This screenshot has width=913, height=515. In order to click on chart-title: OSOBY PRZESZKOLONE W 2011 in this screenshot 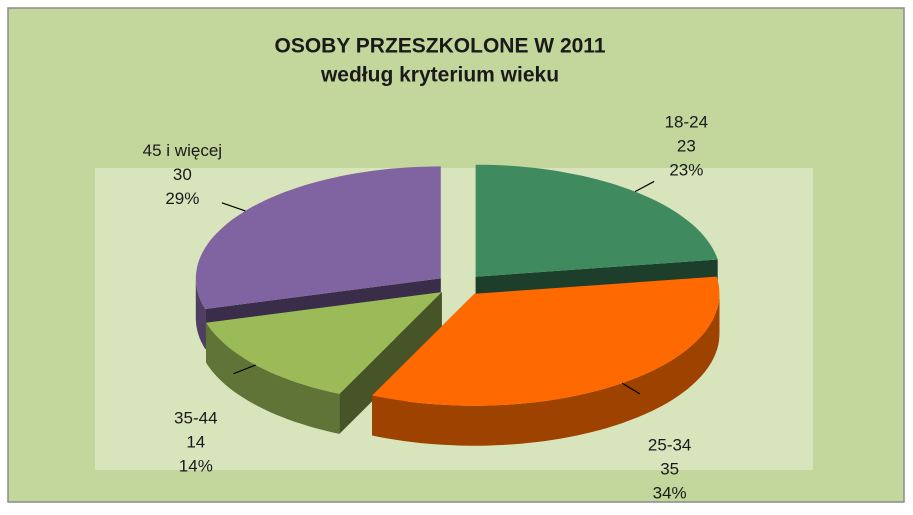, I will do `click(439, 46)`.